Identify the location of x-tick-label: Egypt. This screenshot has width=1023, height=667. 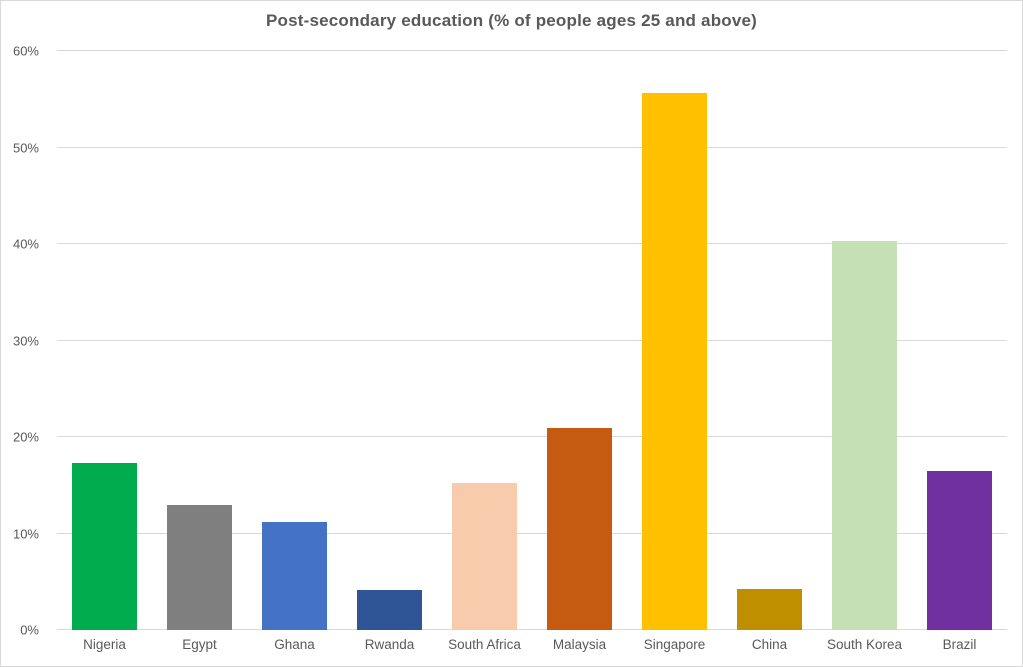
(199, 644).